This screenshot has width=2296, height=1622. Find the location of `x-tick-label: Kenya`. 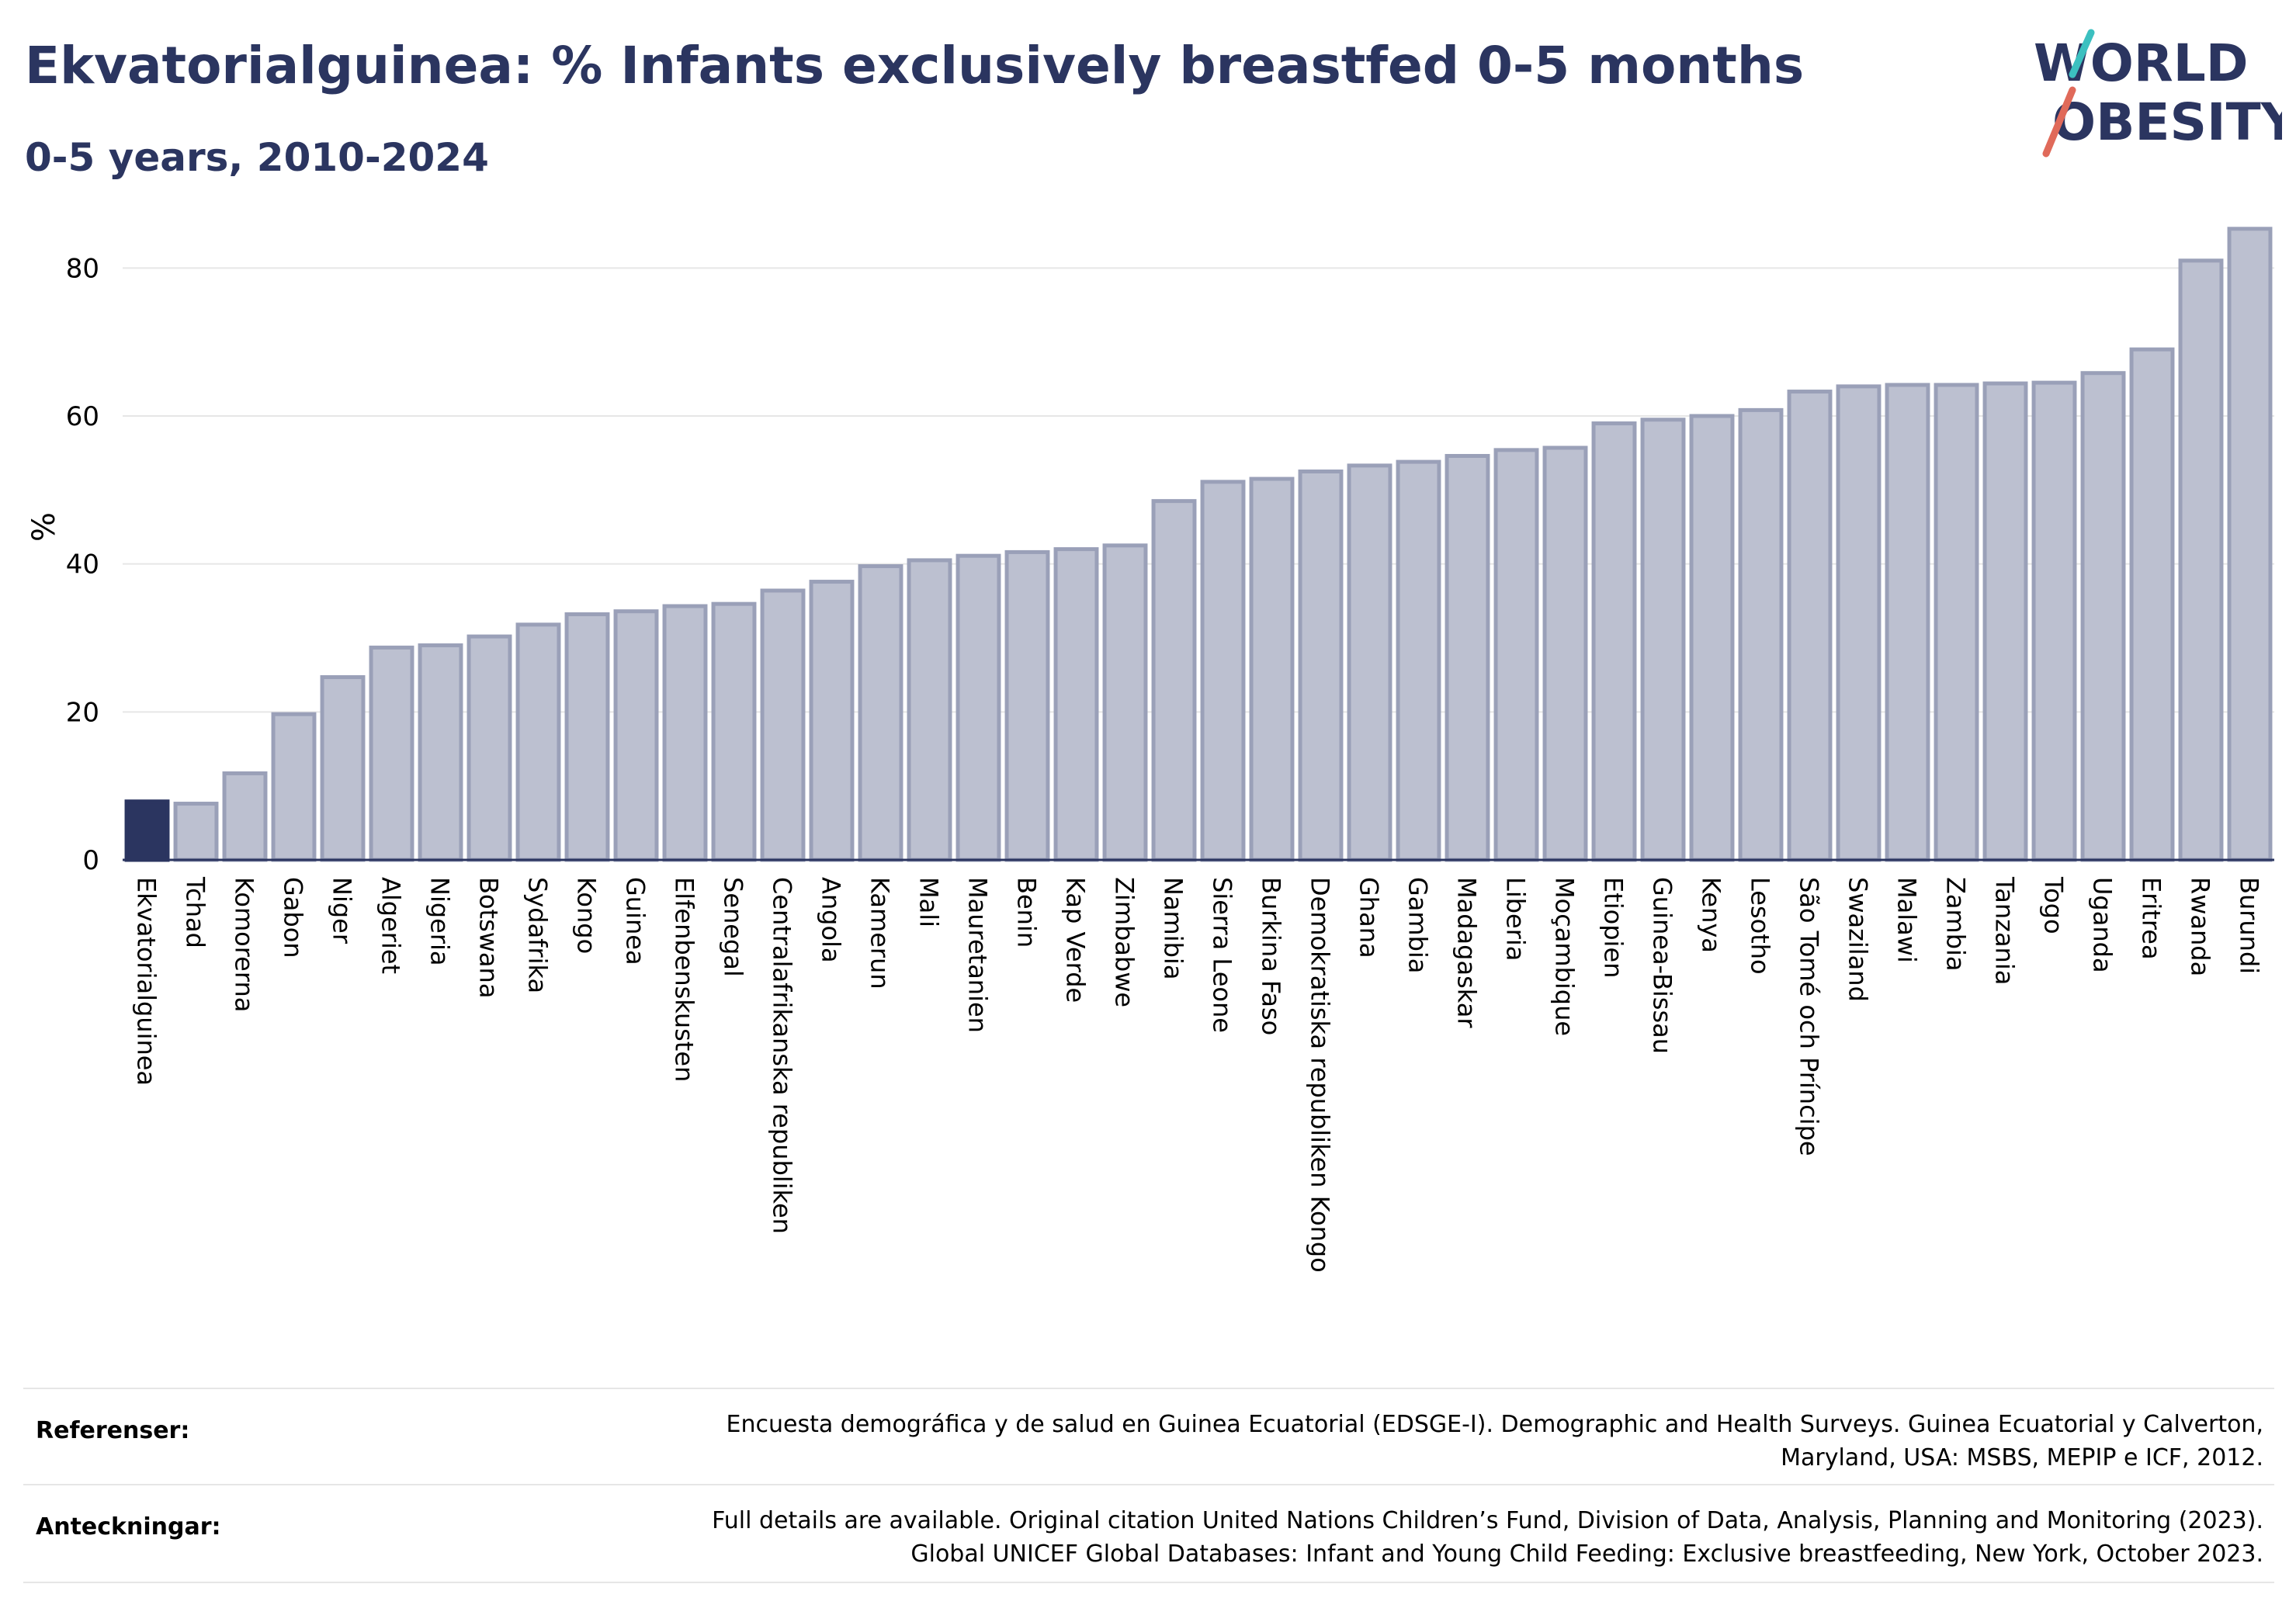

x-tick-label: Kenya is located at coordinates (1711, 915).